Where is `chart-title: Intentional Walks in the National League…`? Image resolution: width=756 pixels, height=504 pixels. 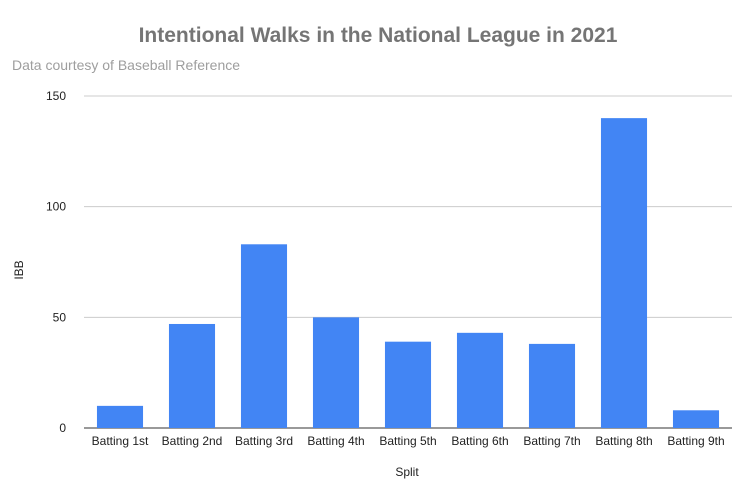 chart-title: Intentional Walks in the National League… is located at coordinates (378, 35).